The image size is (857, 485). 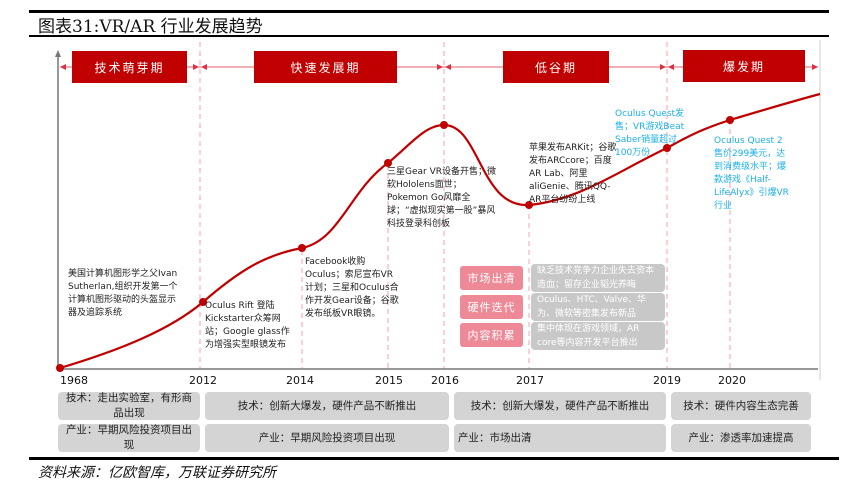 What do you see at coordinates (58, 53) in the screenshot?
I see `y-axis-arrow` at bounding box center [58, 53].